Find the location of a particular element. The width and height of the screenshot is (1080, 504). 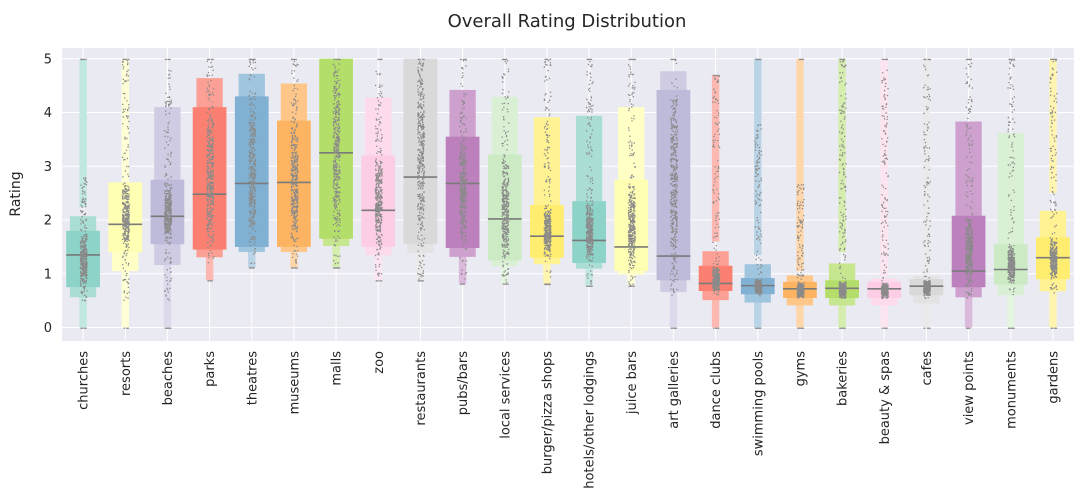

strip-juice-bars is located at coordinates (631, 172).